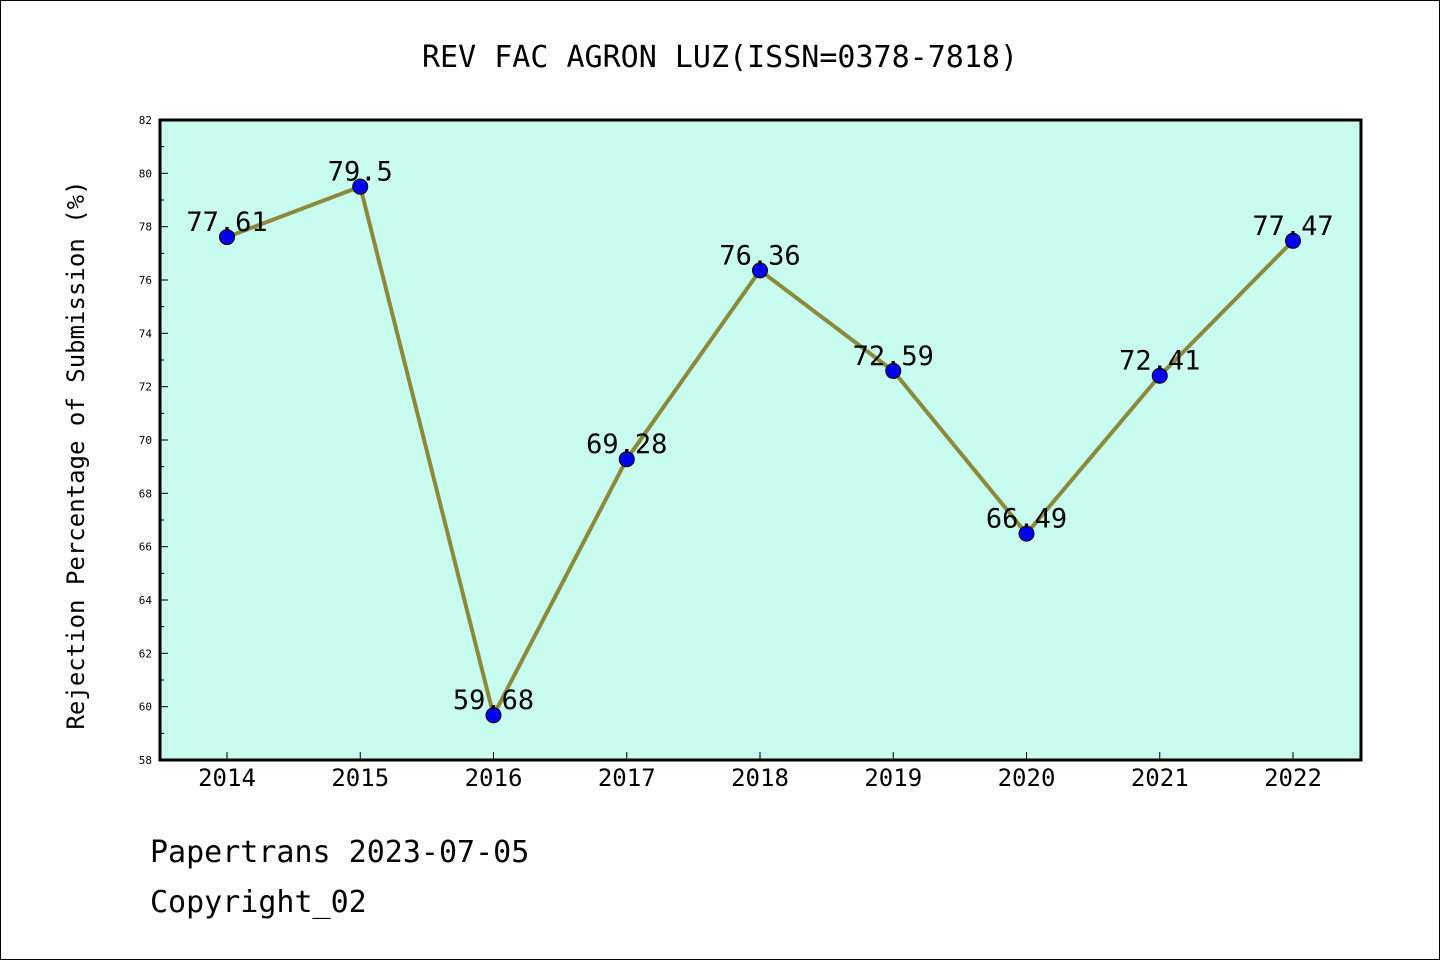 The height and width of the screenshot is (960, 1440). What do you see at coordinates (760, 778) in the screenshot?
I see `x-tick-label: 2018` at bounding box center [760, 778].